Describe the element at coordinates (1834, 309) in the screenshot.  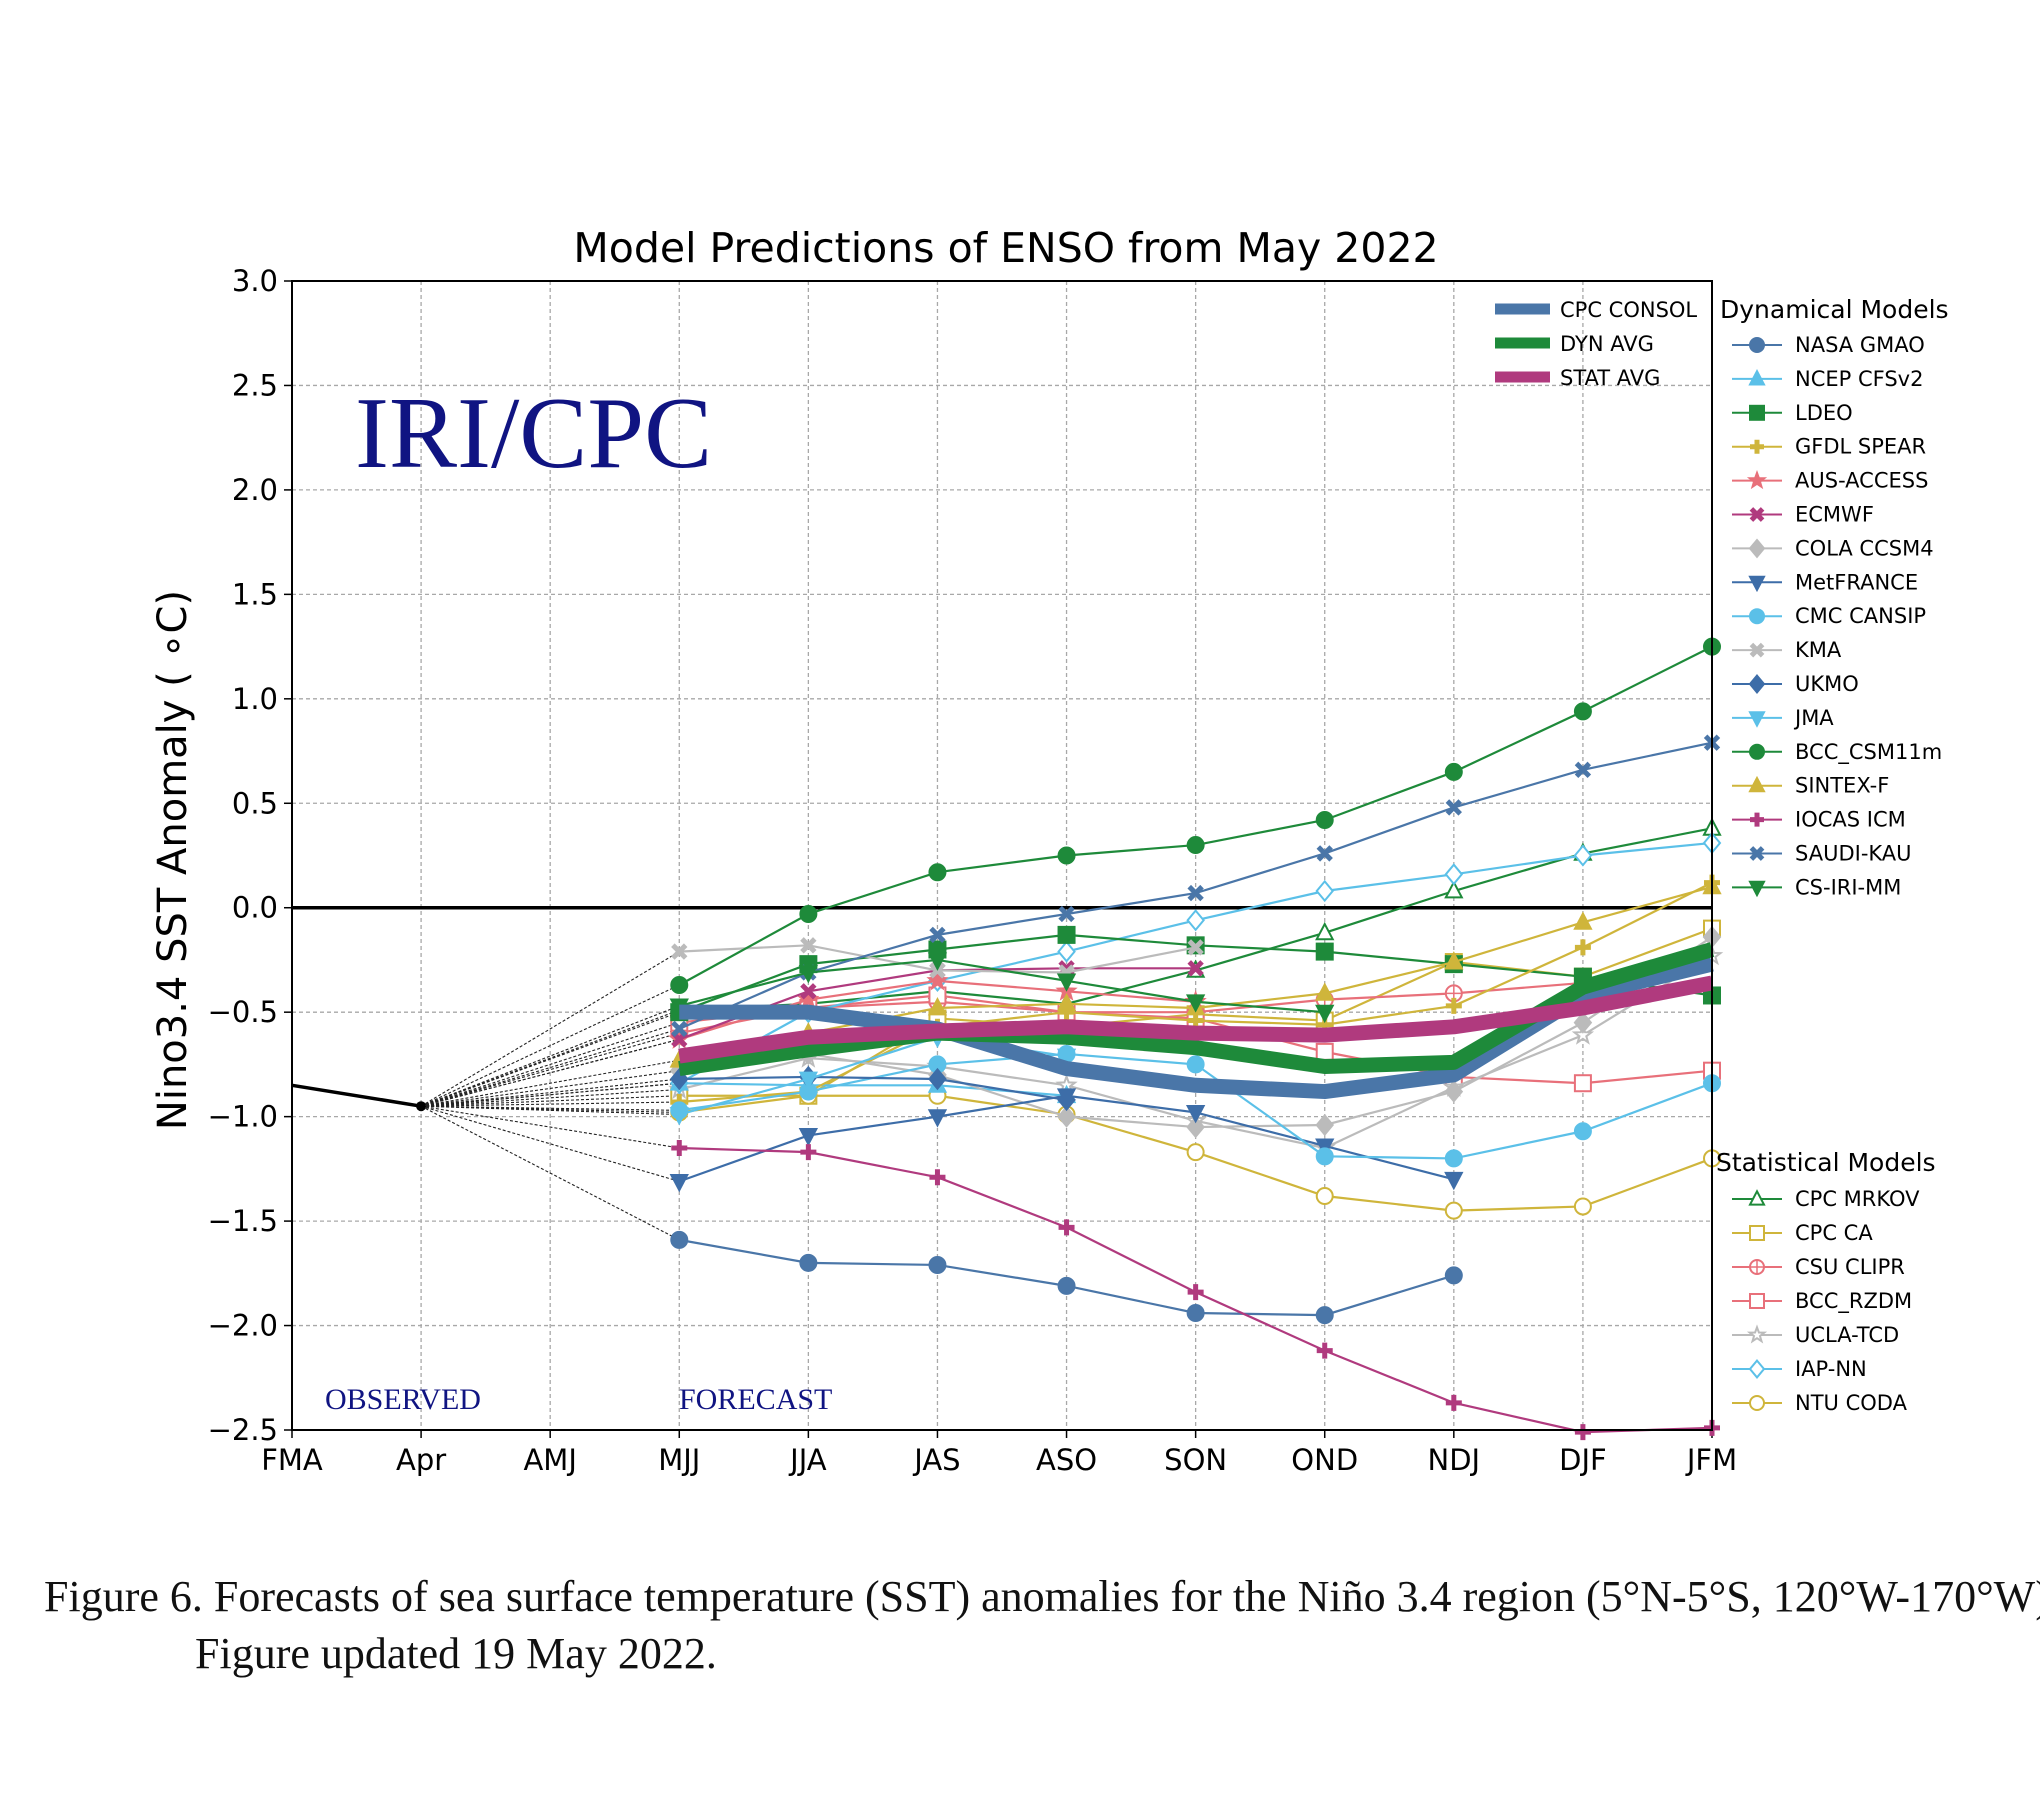
I see `dynamical-models-title: Dynamical Models` at that location.